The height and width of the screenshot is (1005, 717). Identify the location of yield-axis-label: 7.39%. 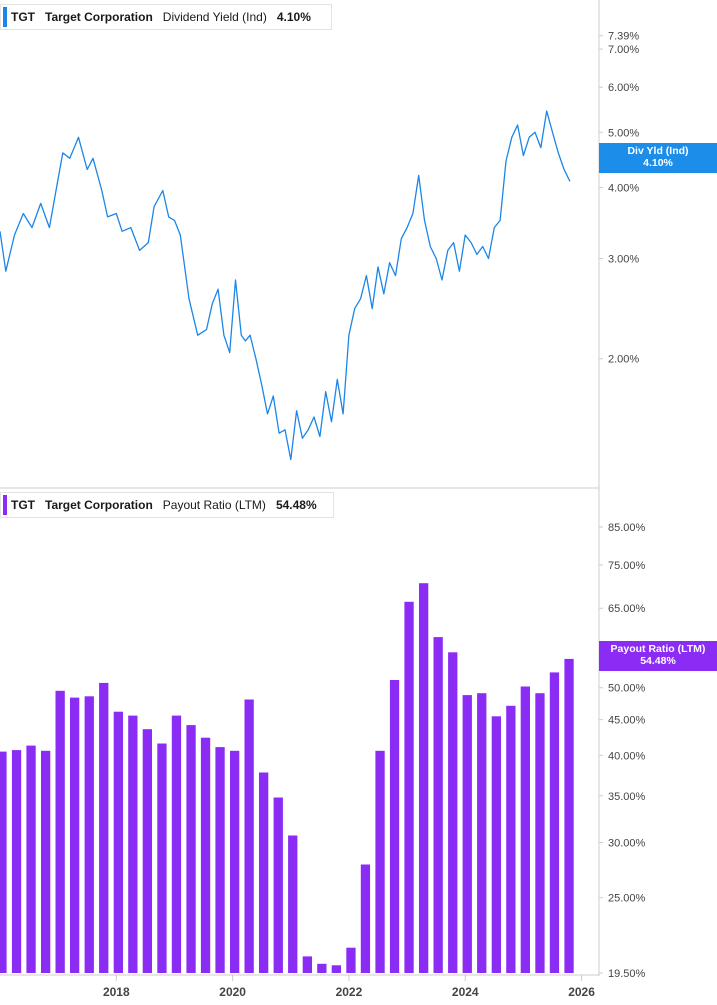
(623, 37).